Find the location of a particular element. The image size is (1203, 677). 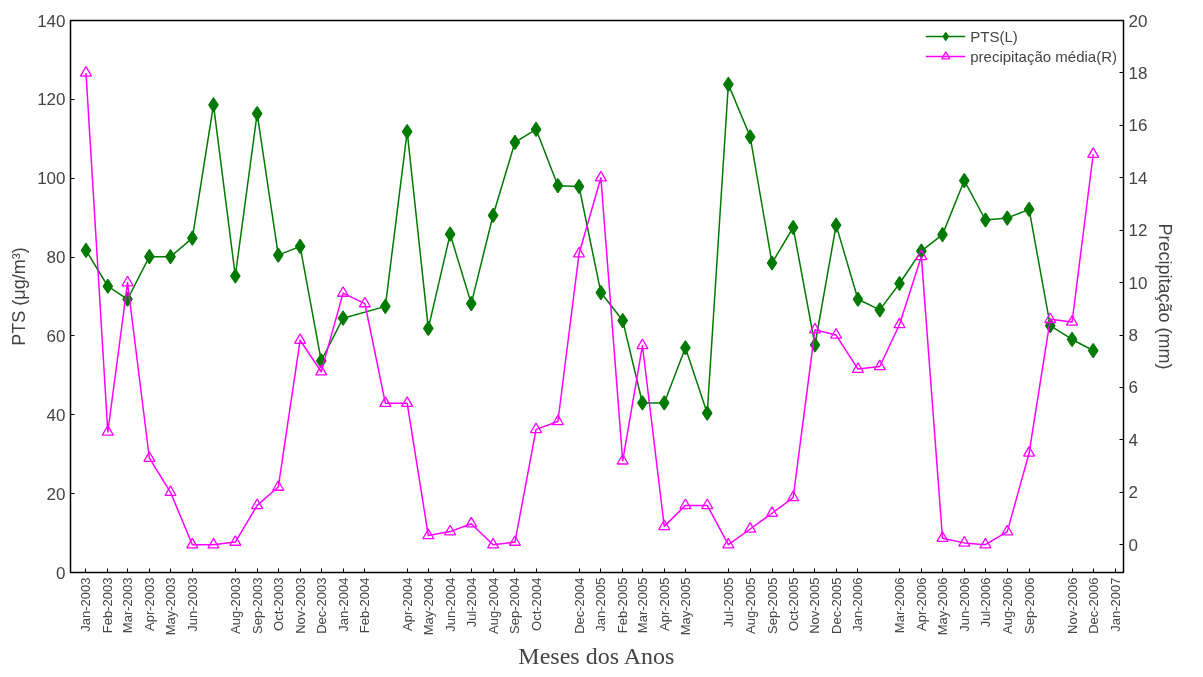

y-tick-label: 100 is located at coordinates (51, 179).